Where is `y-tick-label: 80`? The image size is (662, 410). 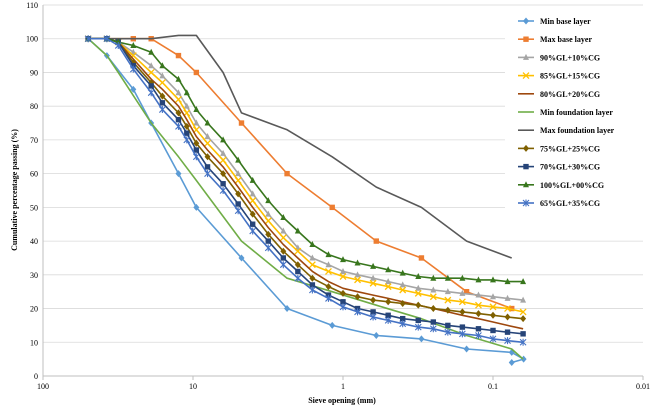 y-tick-label: 80 is located at coordinates (34, 106).